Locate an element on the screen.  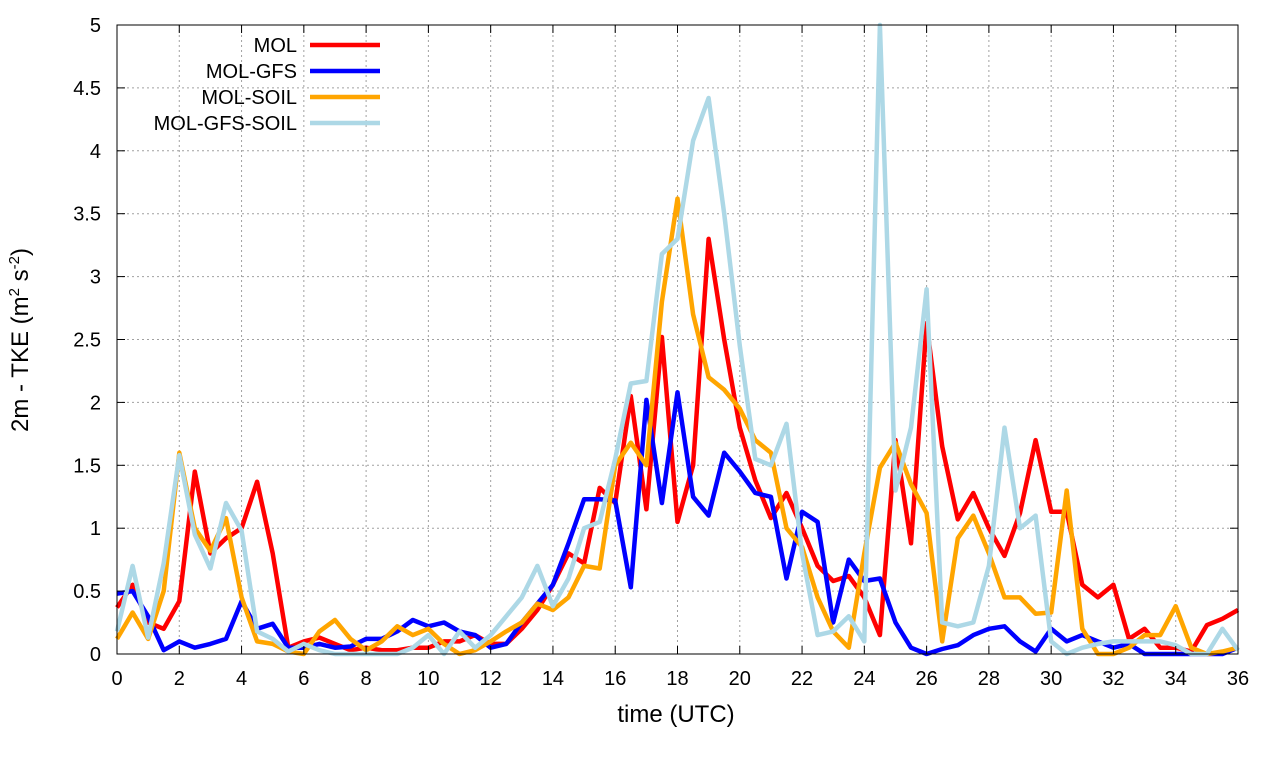
legend-label: MOL-GFS is located at coordinates (251, 72).